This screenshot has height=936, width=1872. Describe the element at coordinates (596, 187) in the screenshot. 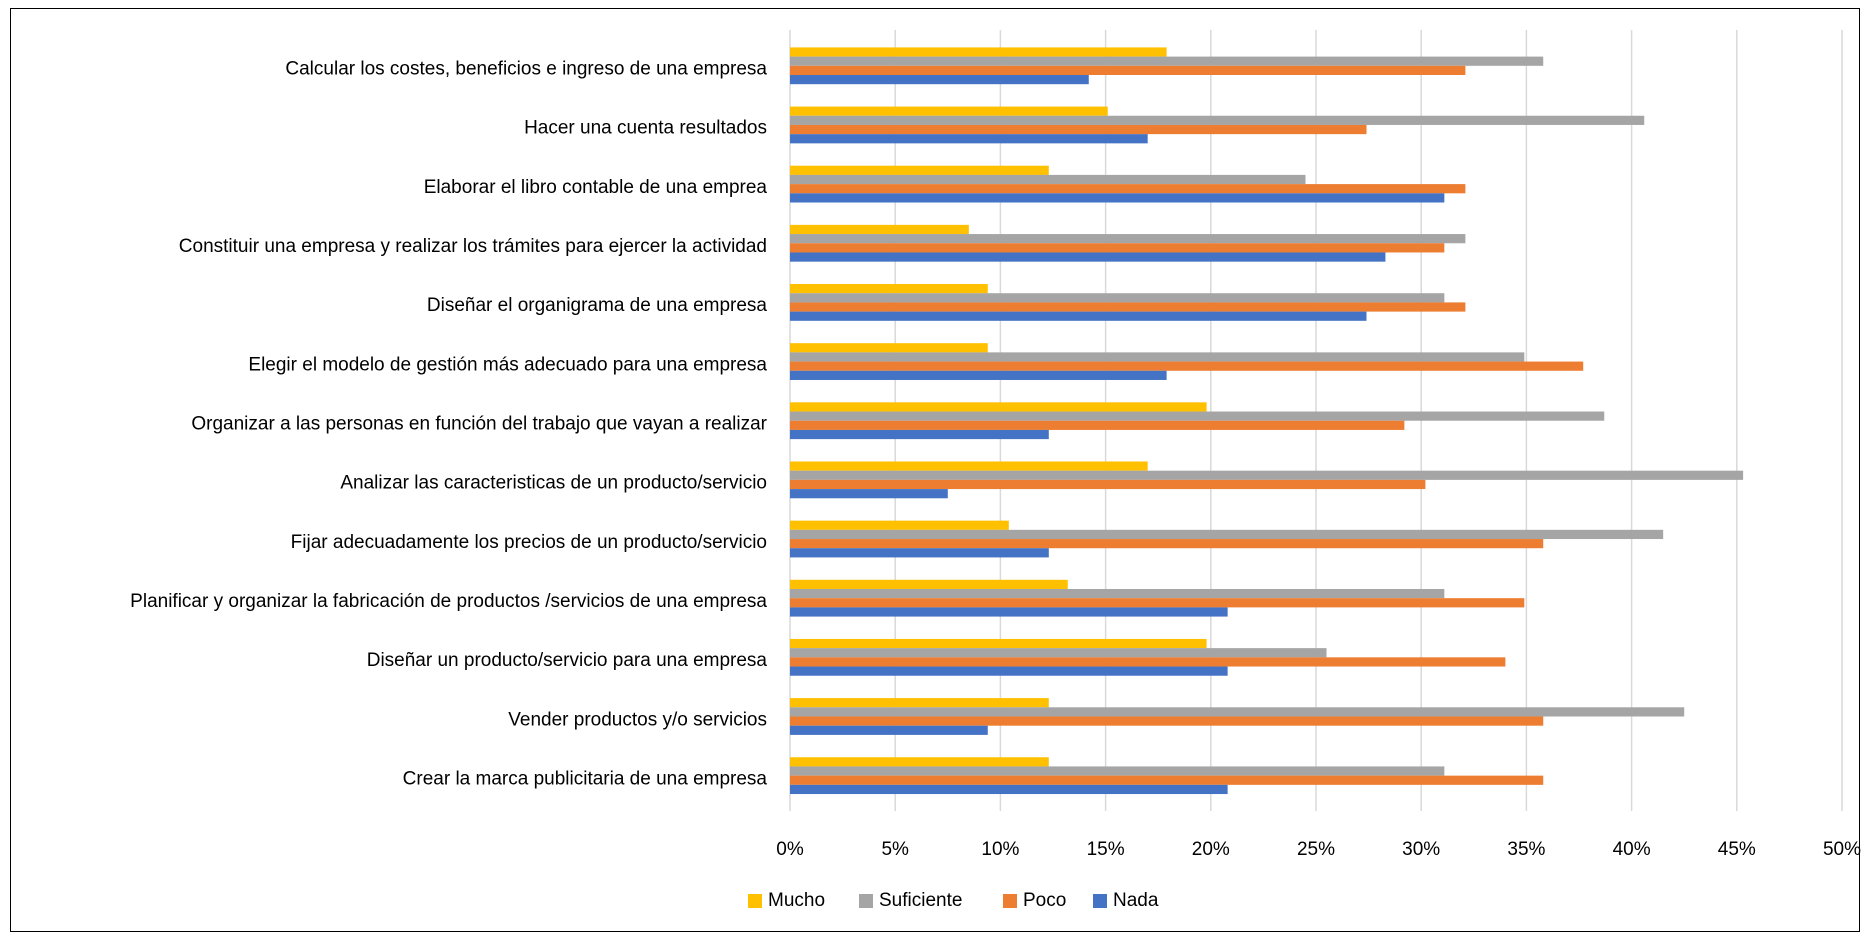

I see `category-label: Elaborar el libro contable de una emprea` at that location.